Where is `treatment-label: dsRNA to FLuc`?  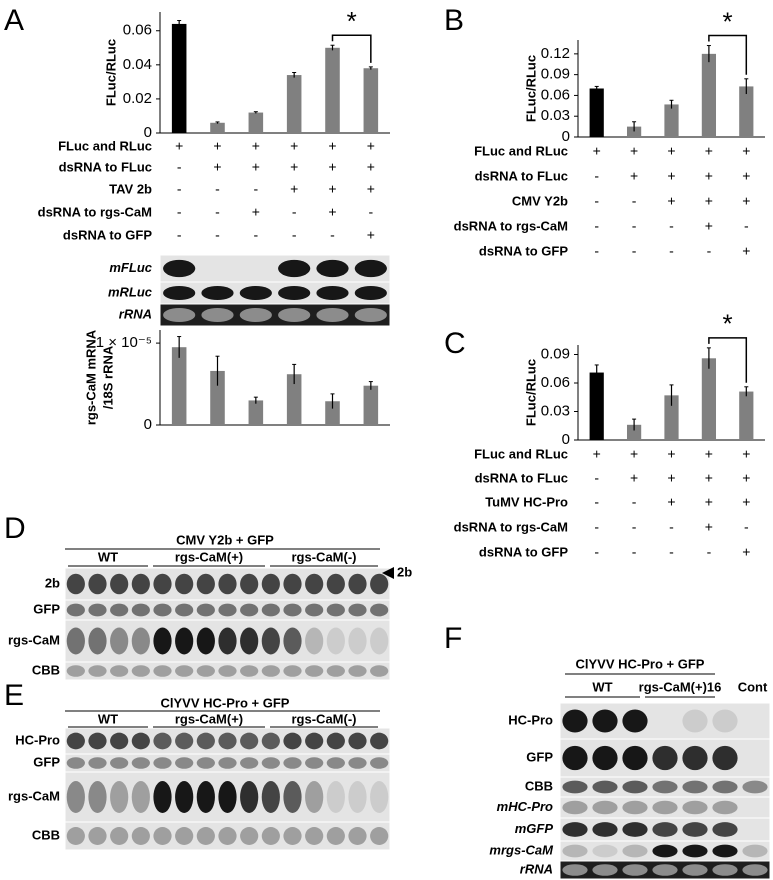 treatment-label: dsRNA to FLuc is located at coordinates (521, 175).